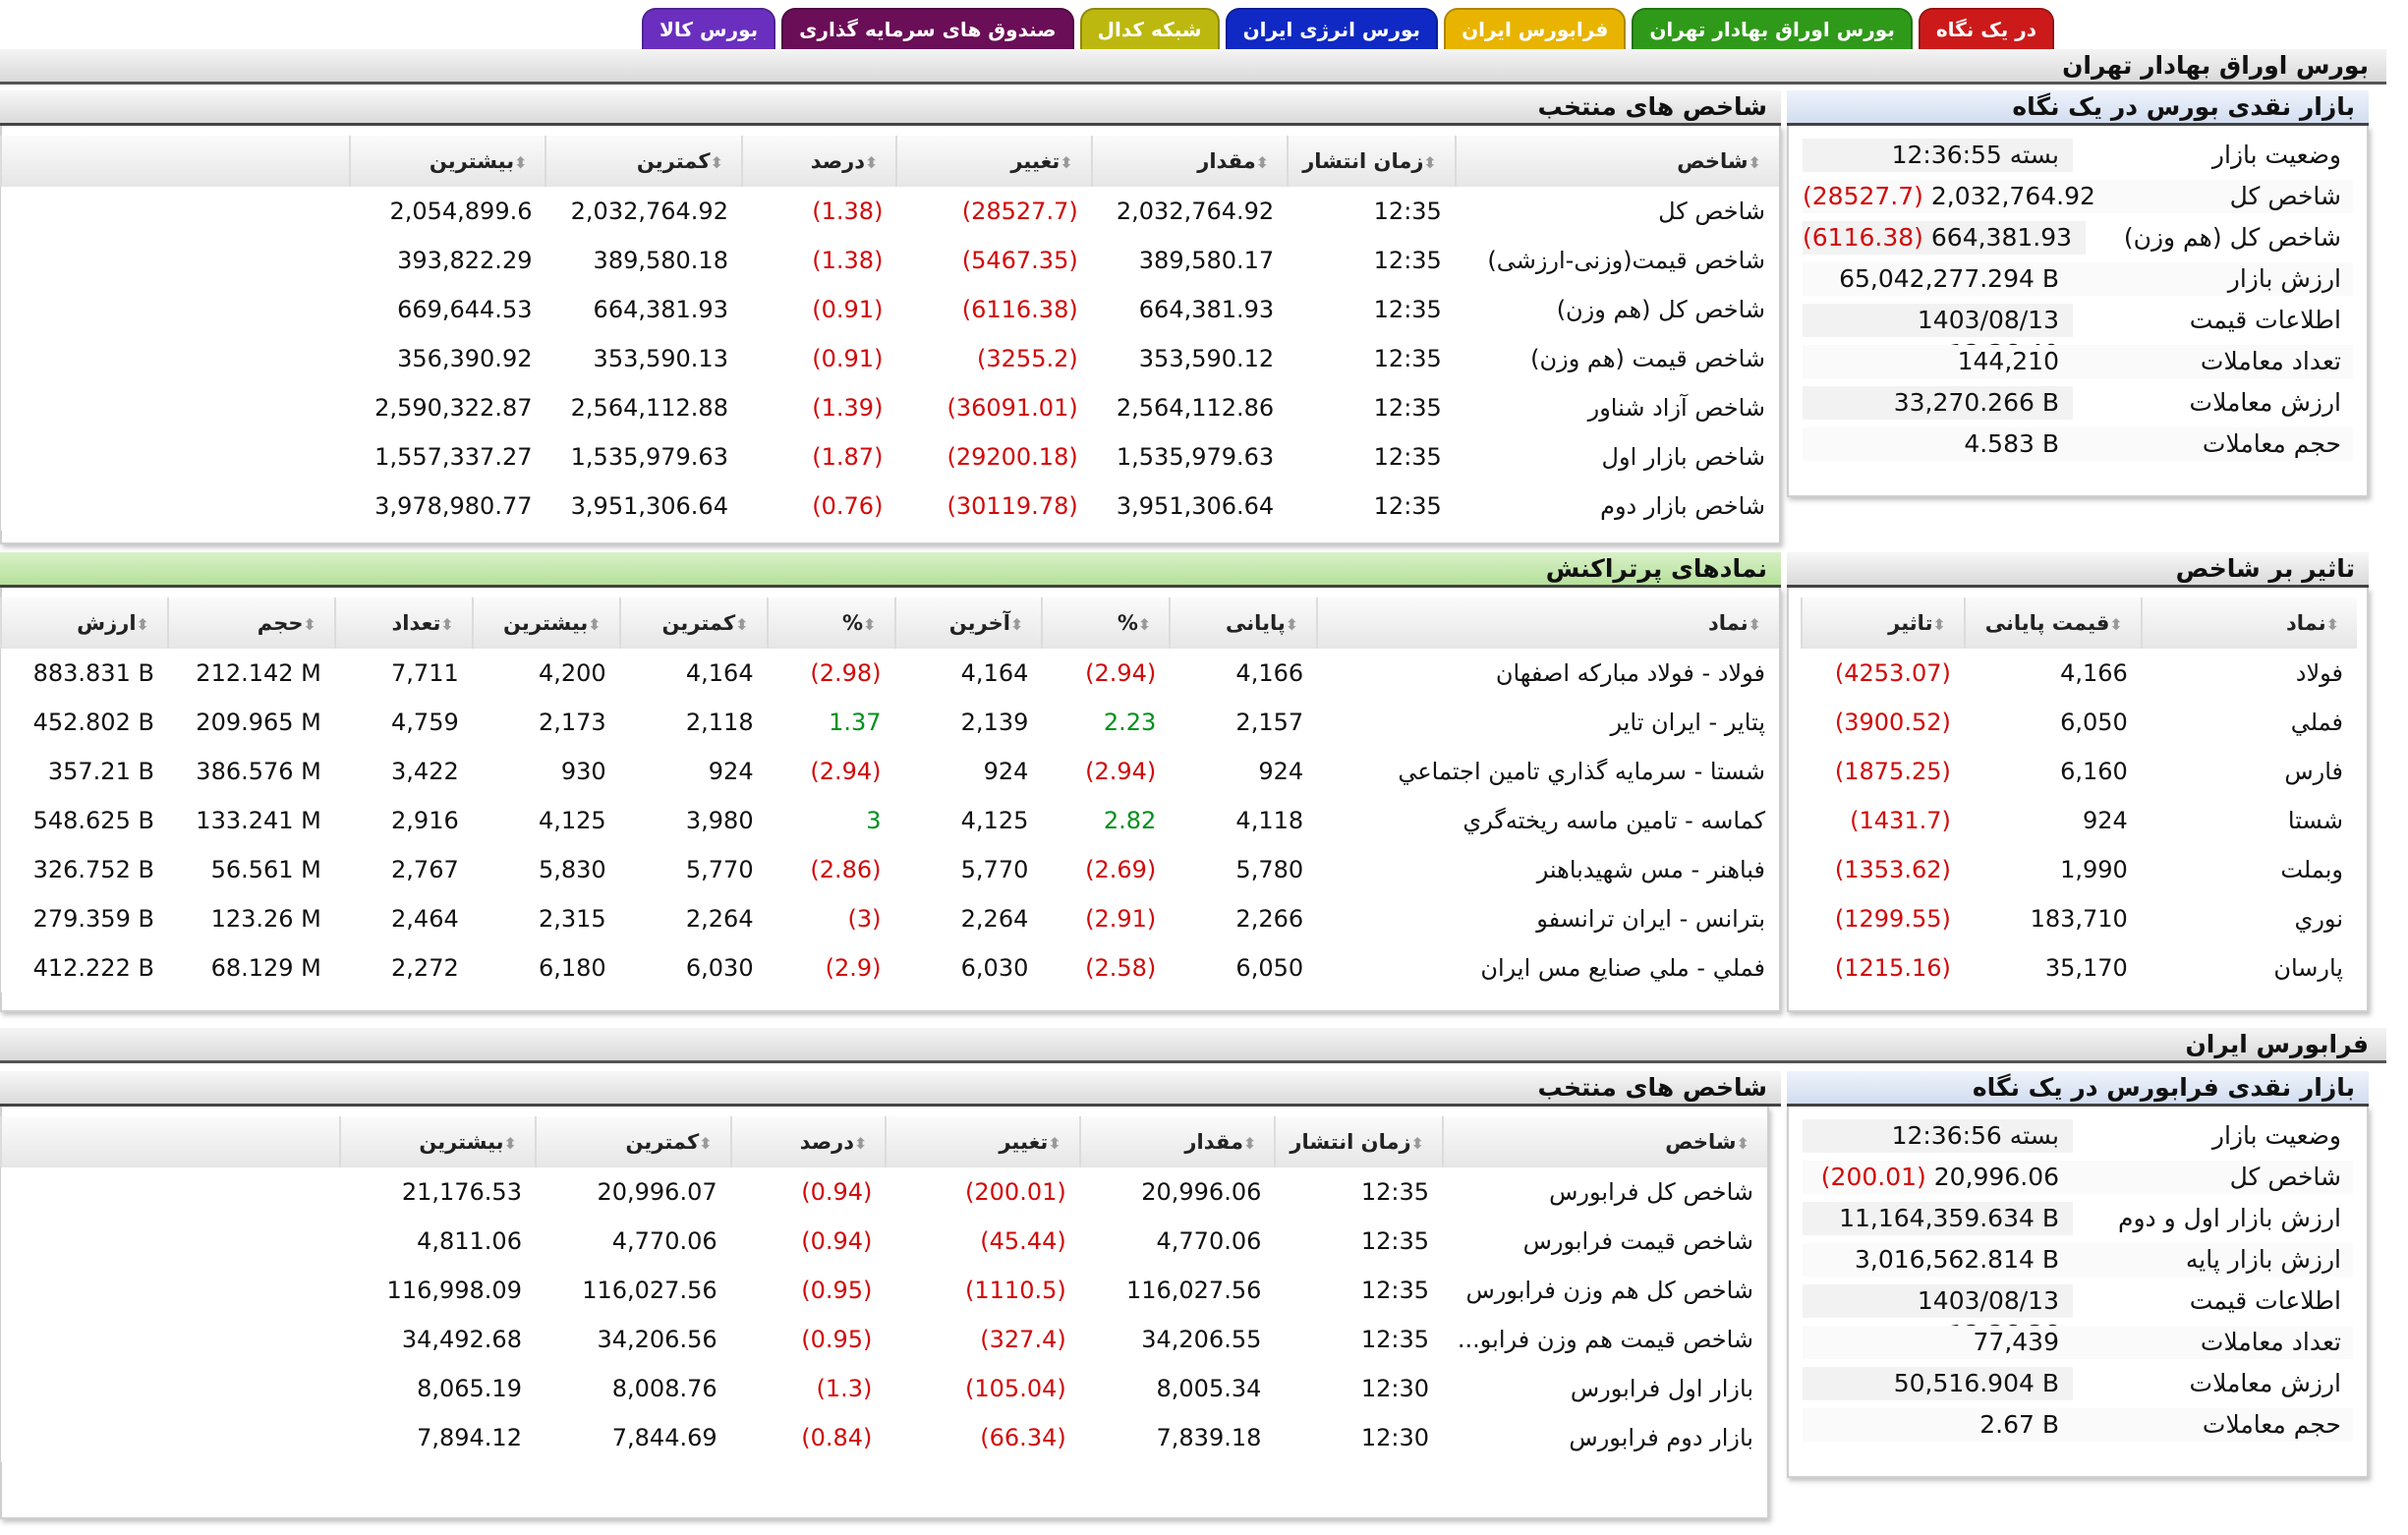 This screenshot has width=2408, height=1535. What do you see at coordinates (2213, 1342) in the screenshot?
I see `ifb-summary-key: تعداد معاملات` at bounding box center [2213, 1342].